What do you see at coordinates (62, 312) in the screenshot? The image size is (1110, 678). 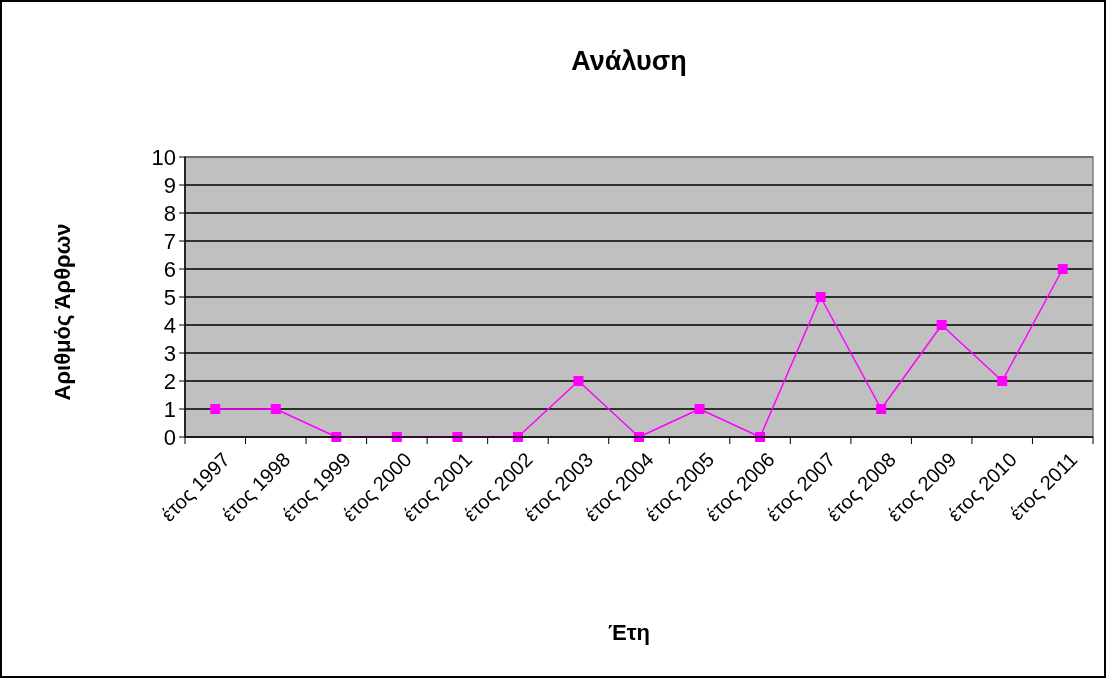 I see `y-axis-title: Αριθμός Άρθρων` at bounding box center [62, 312].